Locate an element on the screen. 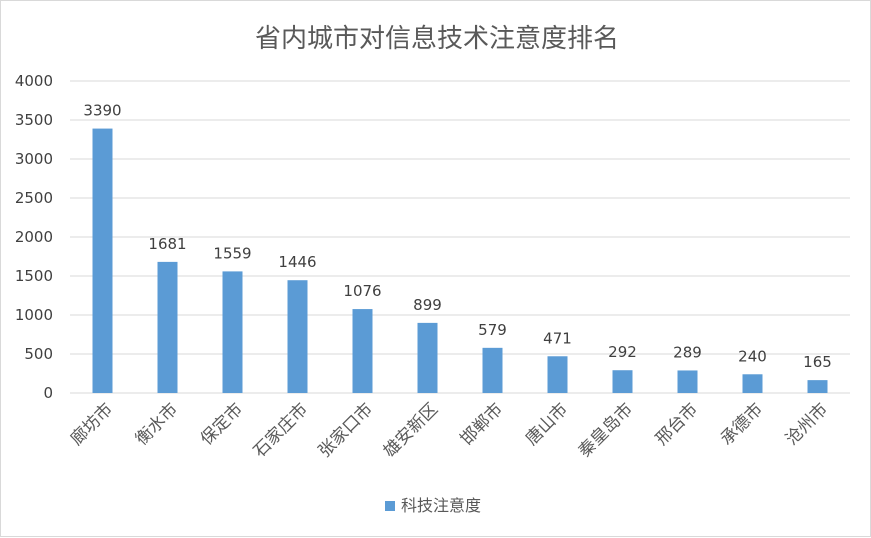 The width and height of the screenshot is (871, 538). x-tick-label: 秦皇岛市 is located at coordinates (606, 430).